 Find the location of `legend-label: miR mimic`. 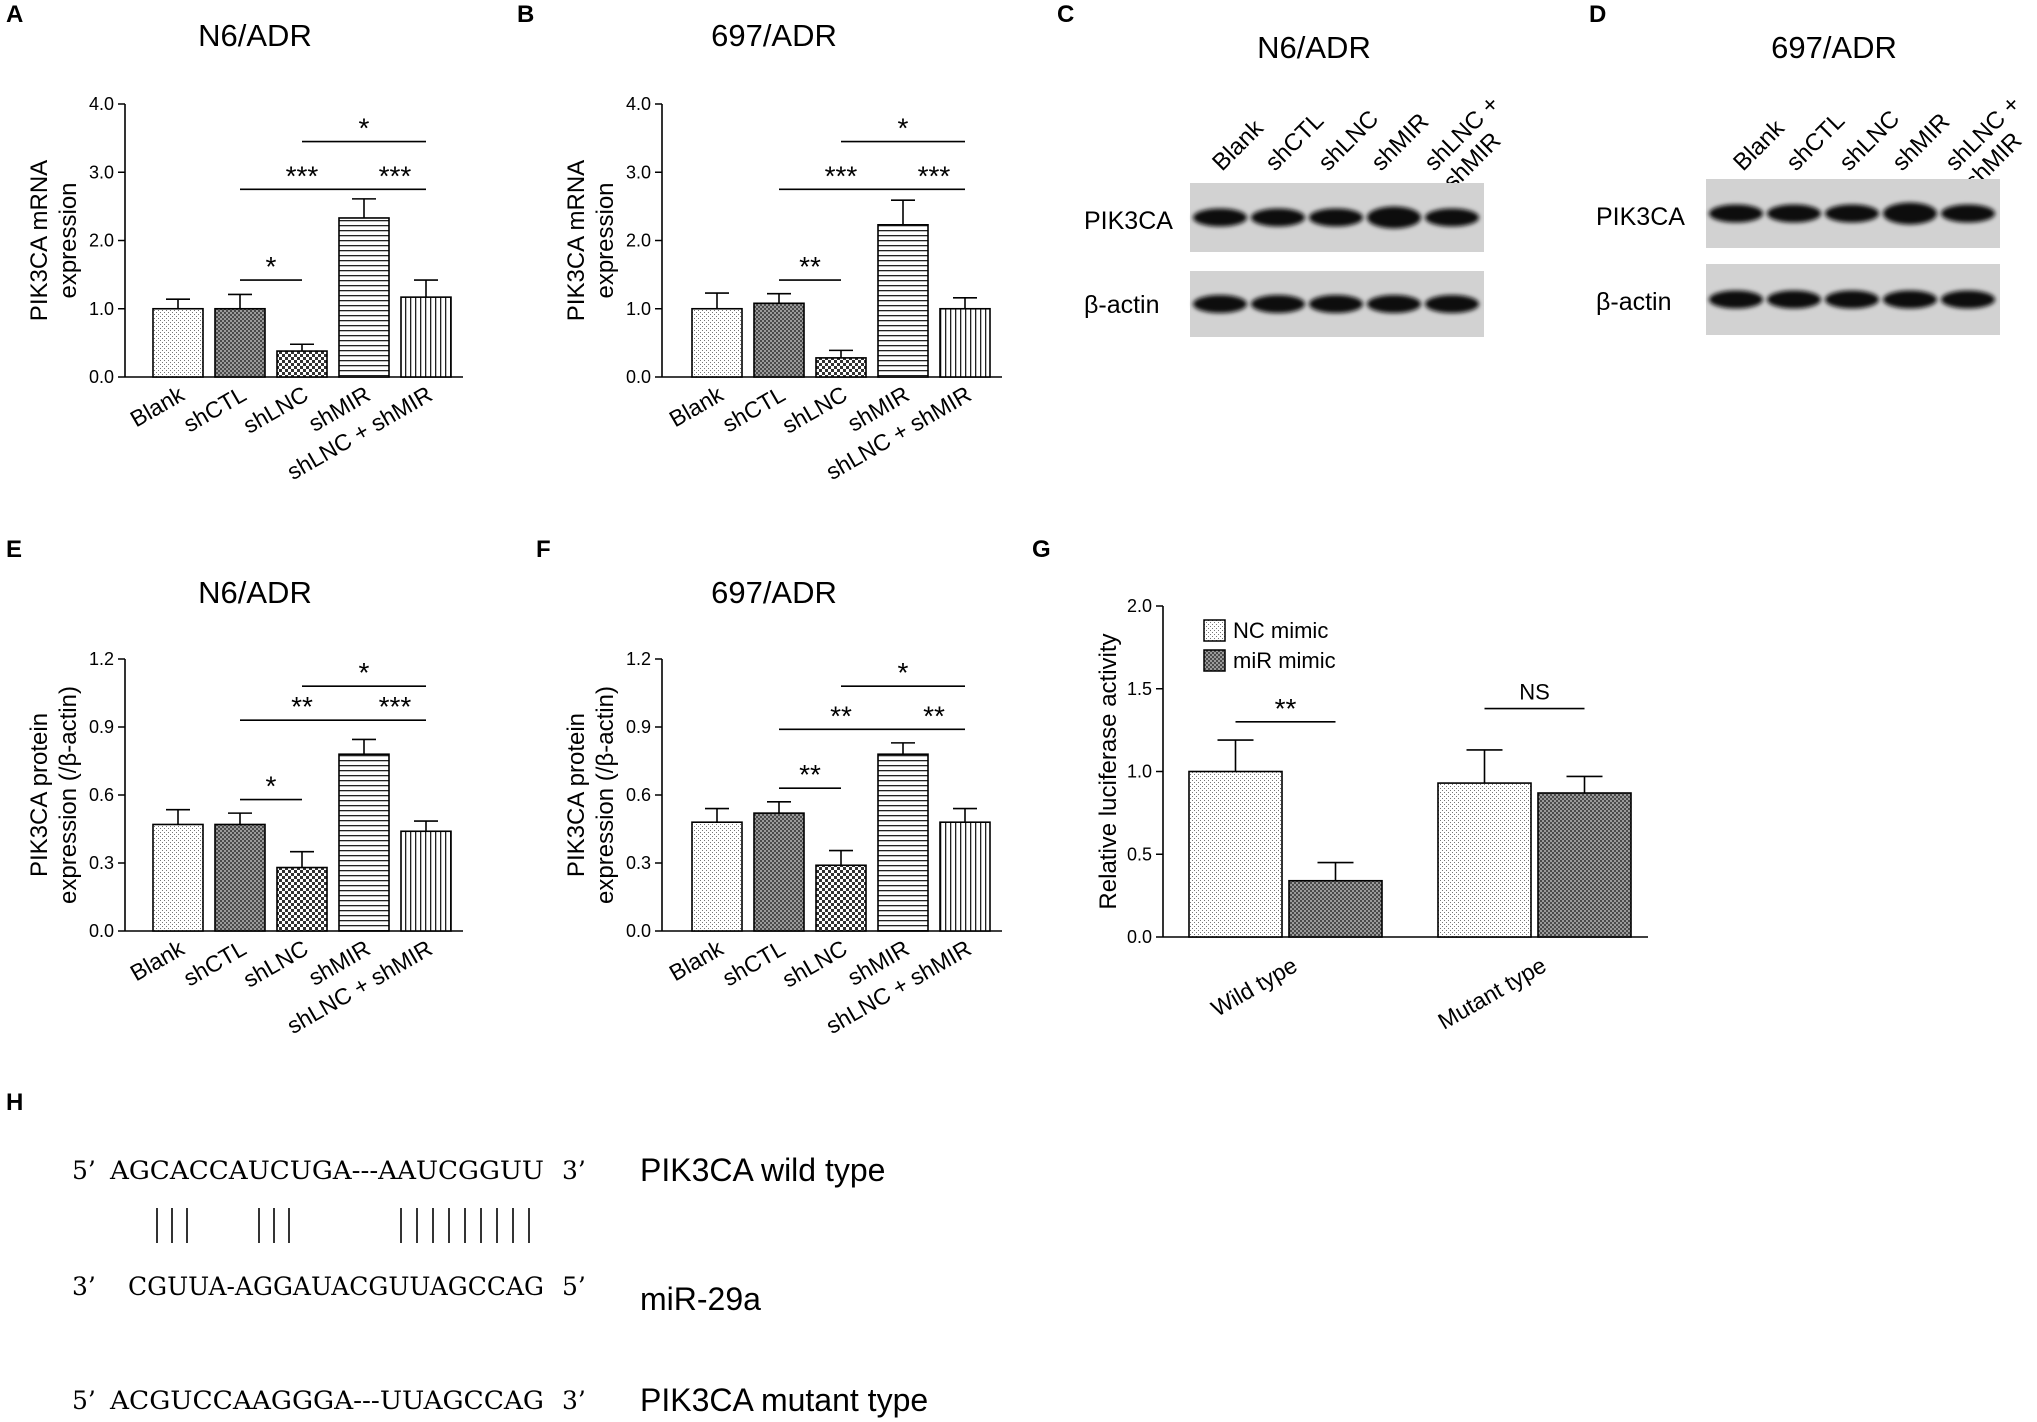

legend-label: miR mimic is located at coordinates (1284, 660).